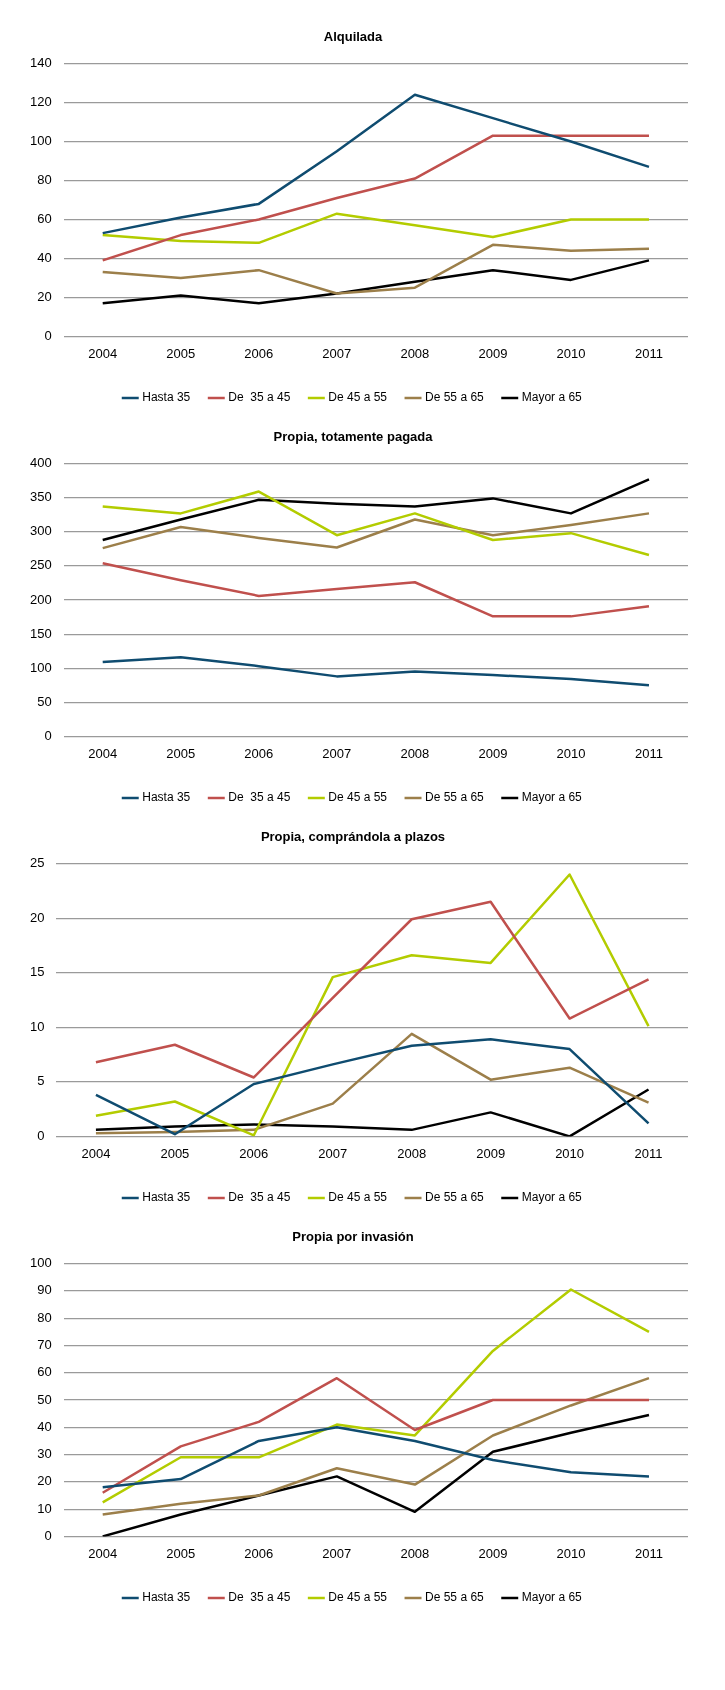 This screenshot has width=725, height=1690. Describe the element at coordinates (40, 63) in the screenshot. I see `y-tick-label: 140` at that location.